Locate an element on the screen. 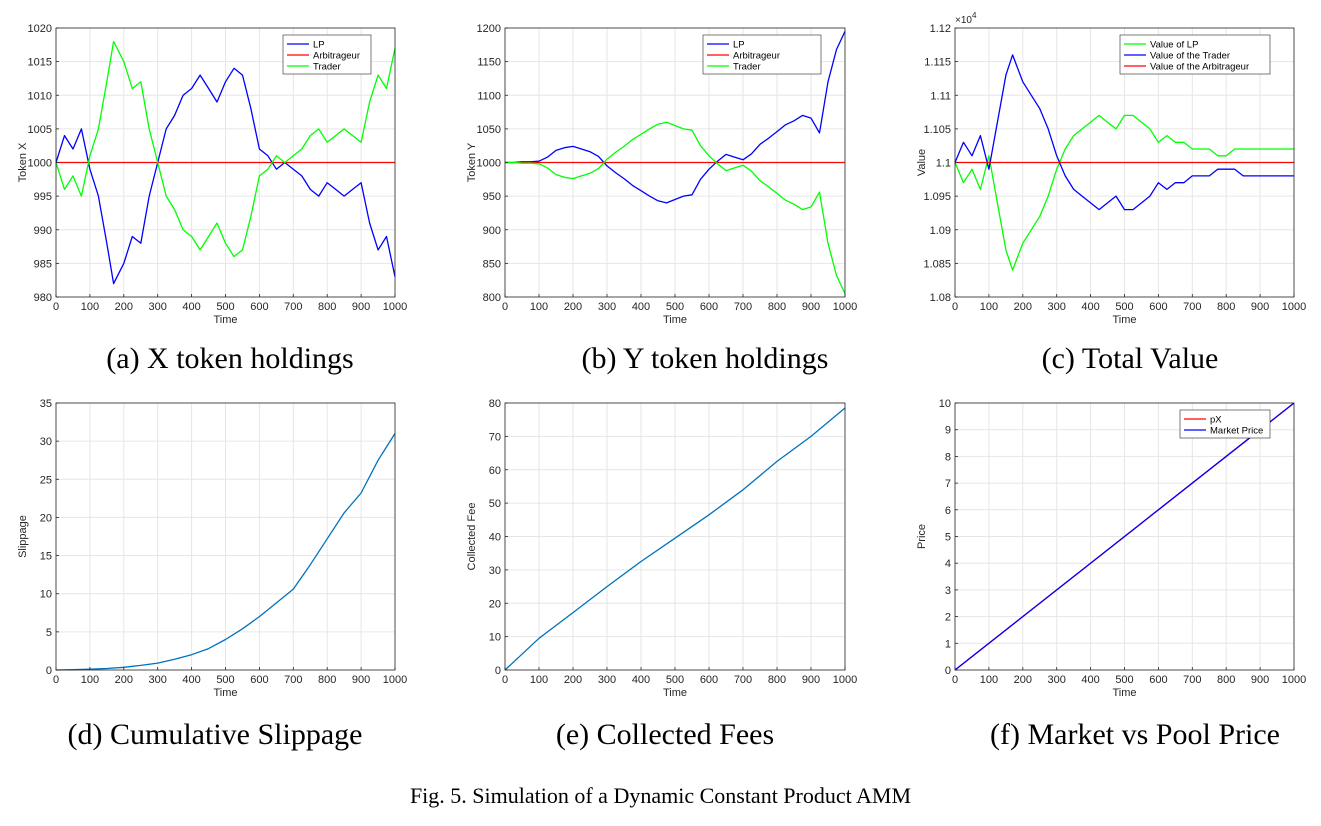 The image size is (1321, 826). y-tick-label: 1.095 is located at coordinates (937, 197).